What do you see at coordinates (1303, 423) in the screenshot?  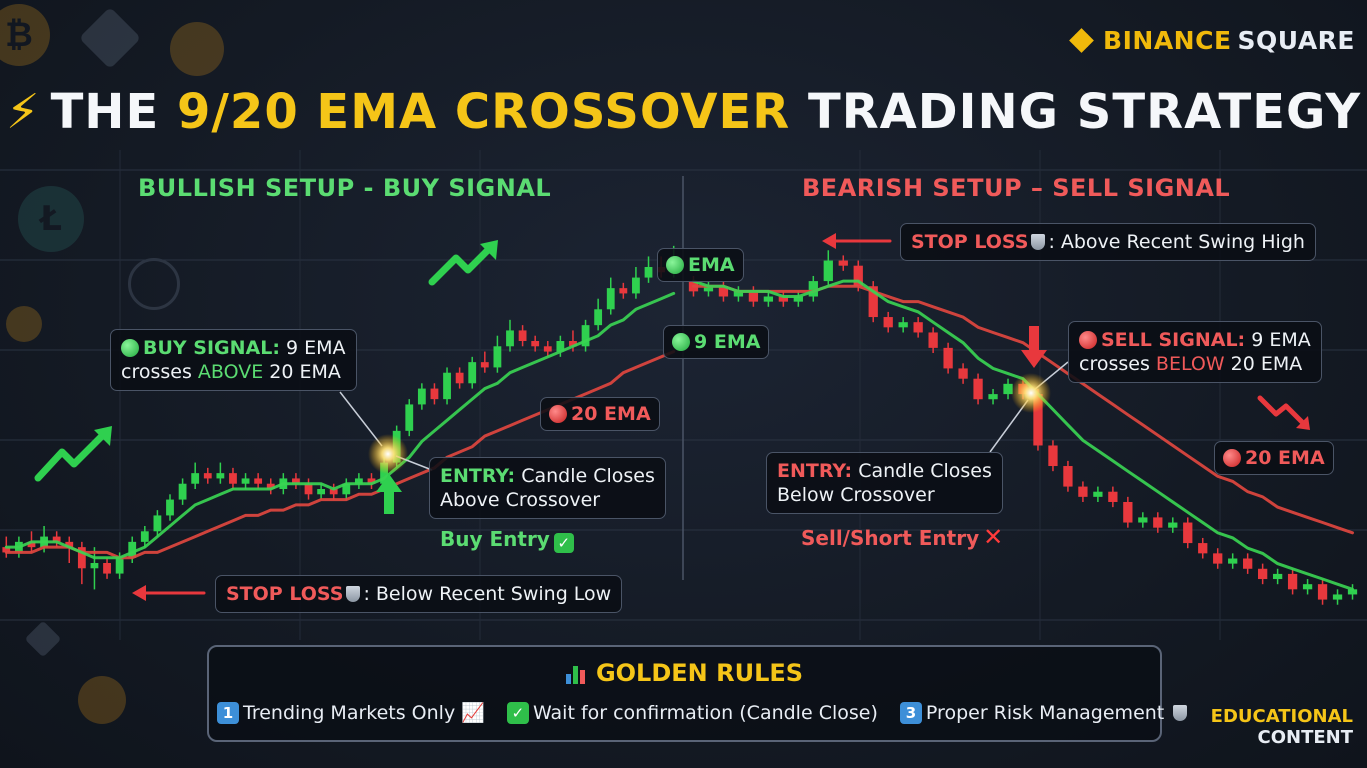 I see `trend-down-arrowhead` at bounding box center [1303, 423].